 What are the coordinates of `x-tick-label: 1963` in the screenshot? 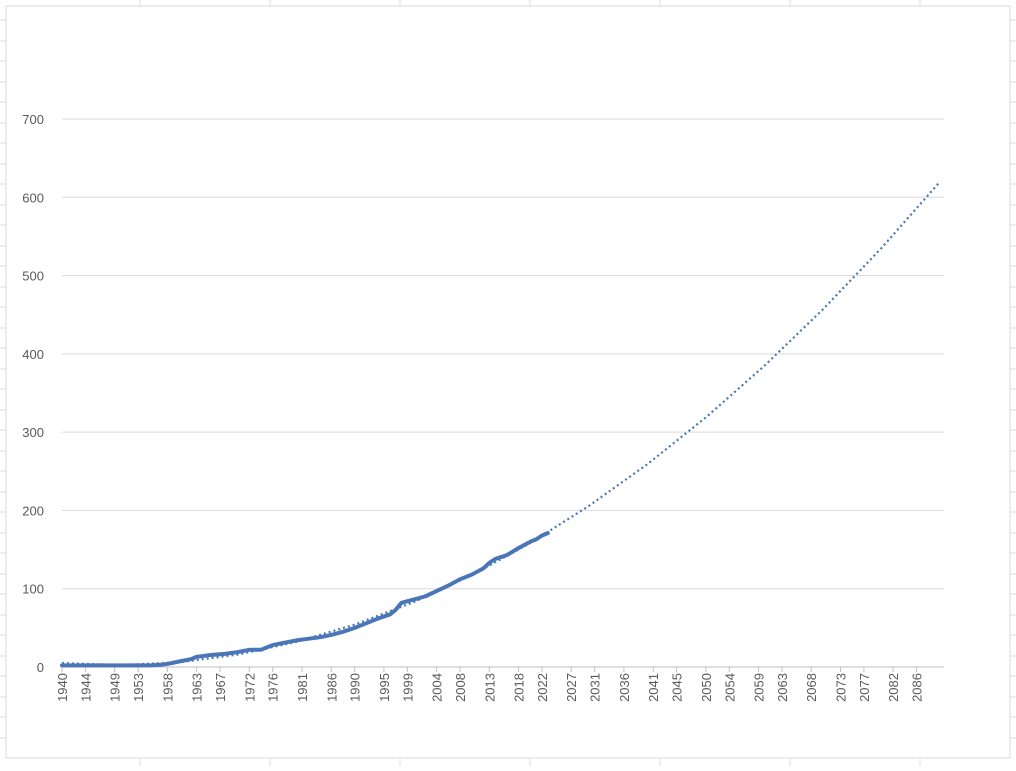 It's located at (197, 687).